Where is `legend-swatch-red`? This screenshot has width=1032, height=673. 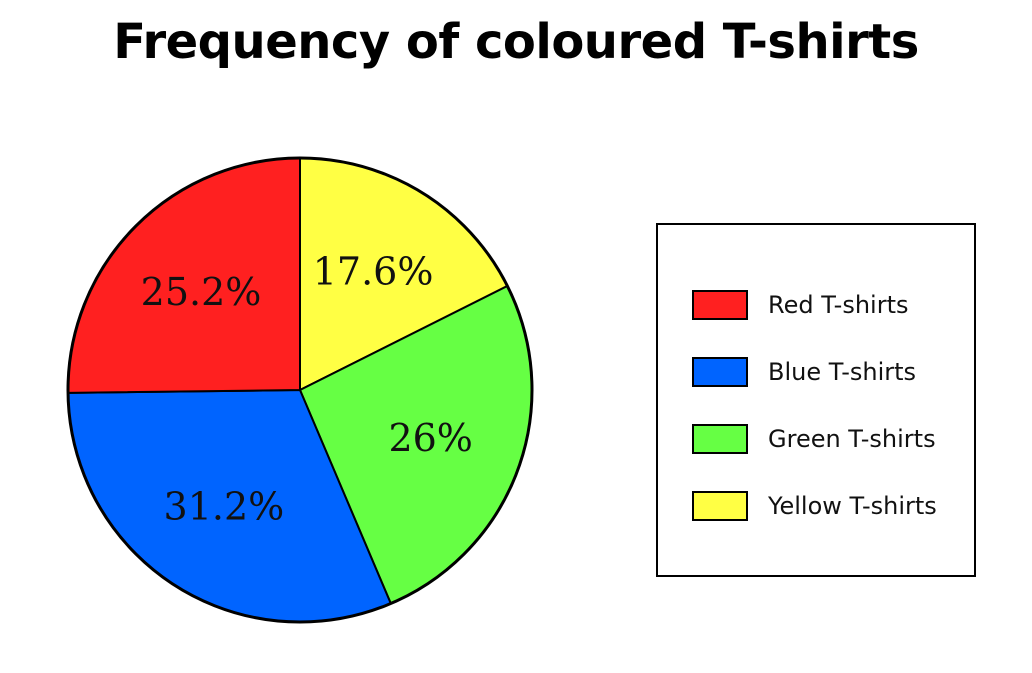 legend-swatch-red is located at coordinates (720, 305).